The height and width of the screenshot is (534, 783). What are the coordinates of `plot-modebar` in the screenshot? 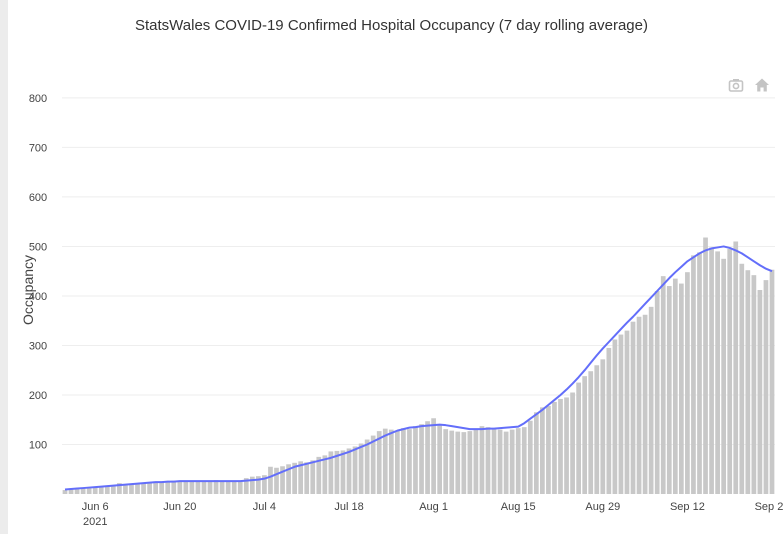 It's located at (749, 85).